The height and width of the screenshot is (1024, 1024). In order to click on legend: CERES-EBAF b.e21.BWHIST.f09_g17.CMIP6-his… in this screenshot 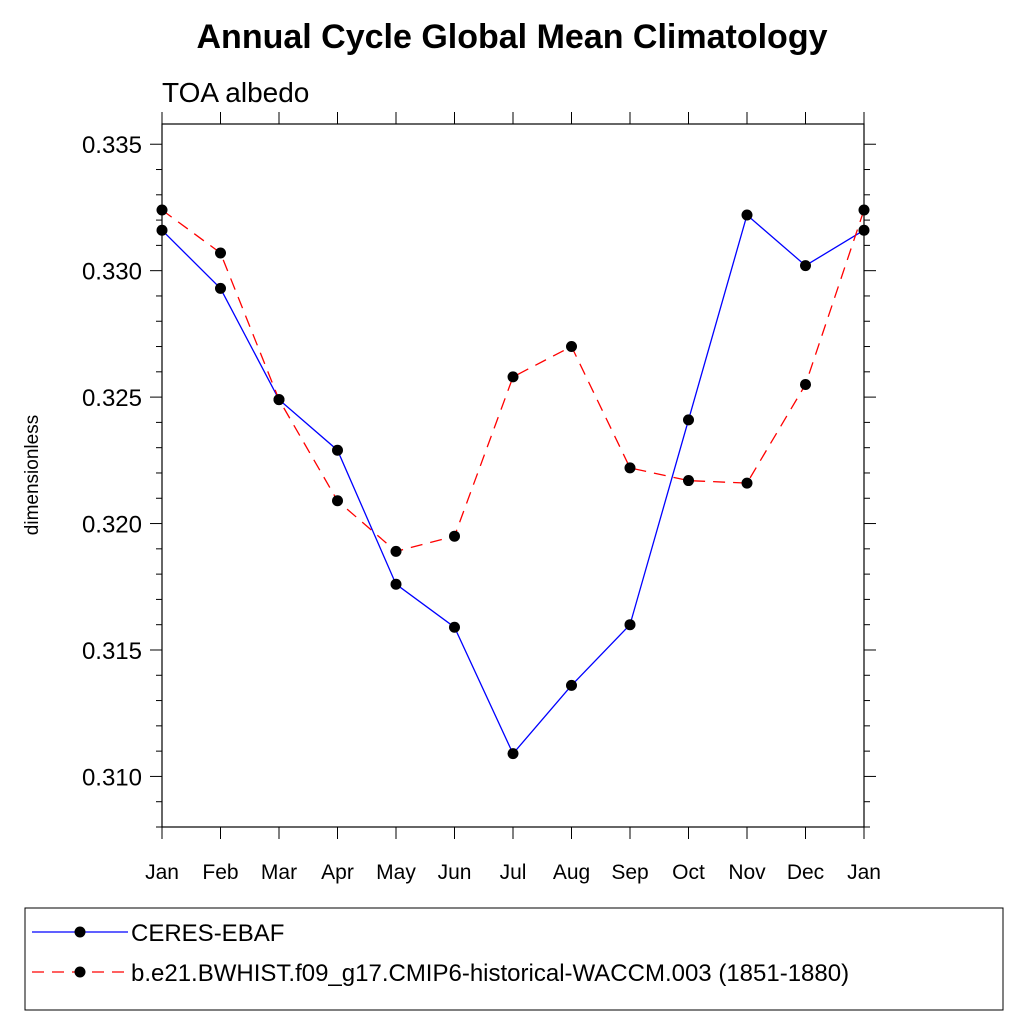, I will do `click(440, 953)`.